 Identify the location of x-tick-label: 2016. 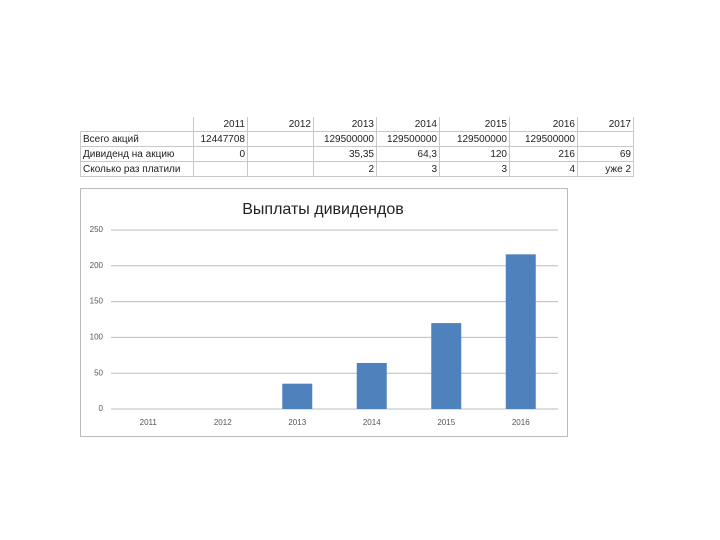
(521, 422).